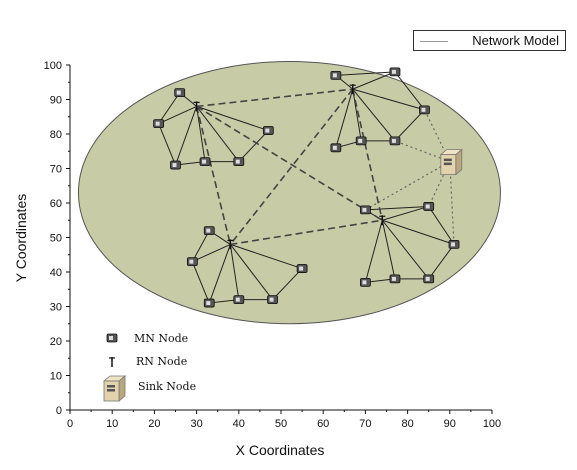 This screenshot has height=470, width=577. Describe the element at coordinates (56, 239) in the screenshot. I see `y-tick-label: 50` at that location.